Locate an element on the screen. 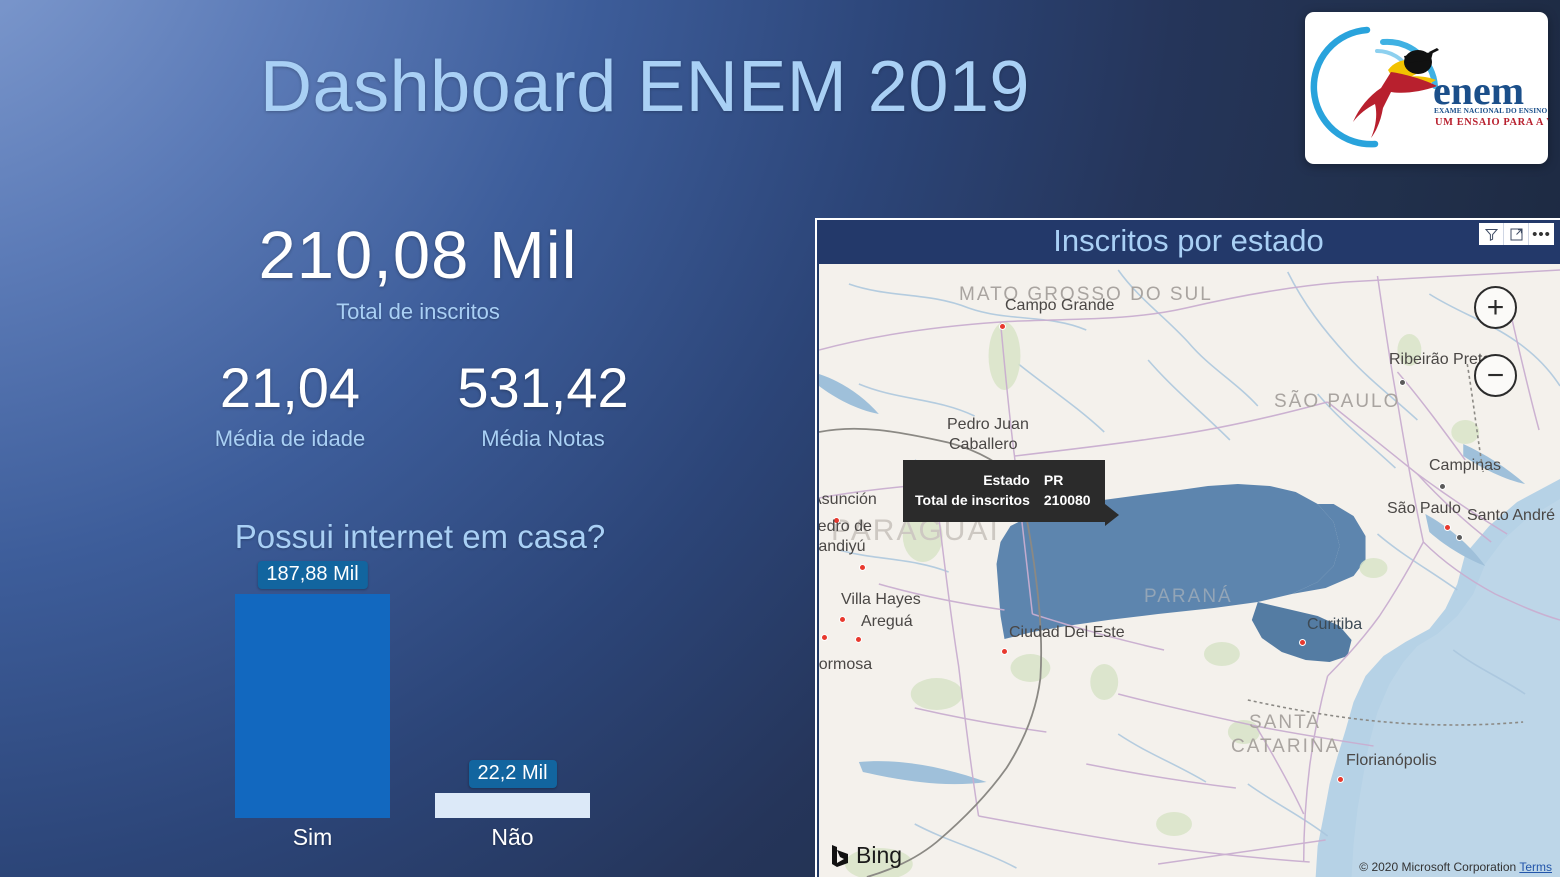 The width and height of the screenshot is (1560, 877). map-terms-link: Terms is located at coordinates (1535, 867).